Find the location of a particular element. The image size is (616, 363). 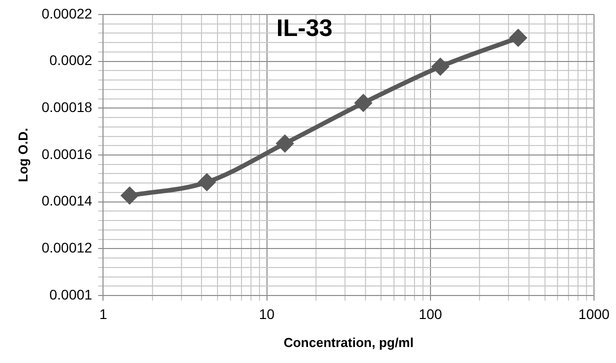

x-tick-label: 1 is located at coordinates (103, 314).